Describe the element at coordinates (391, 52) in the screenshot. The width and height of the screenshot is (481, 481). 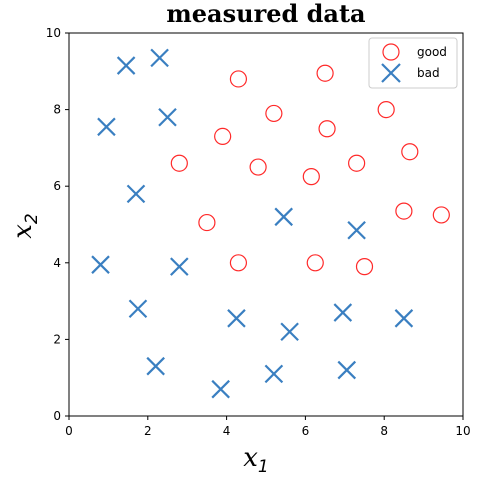
I see `legend-marker-good` at that location.